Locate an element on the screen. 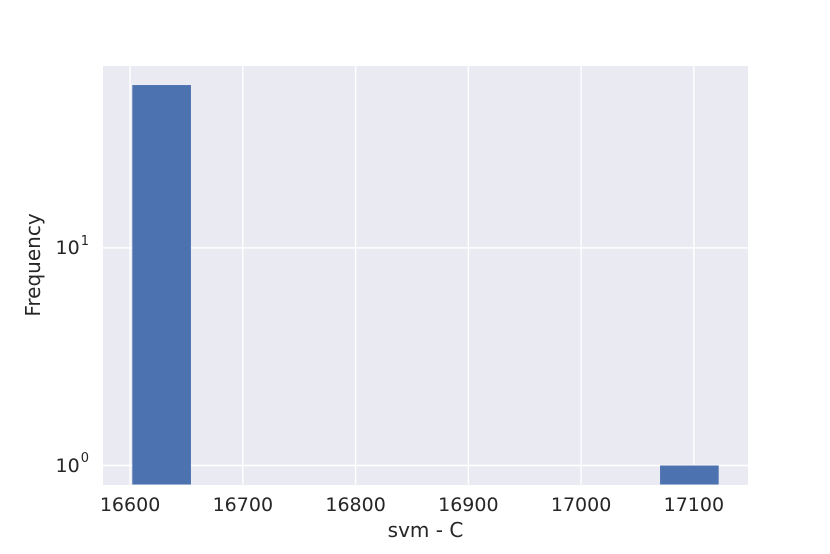 Image resolution: width=830 pixels, height=554 pixels. y-tick-label: 10⁰ is located at coordinates (72, 464).